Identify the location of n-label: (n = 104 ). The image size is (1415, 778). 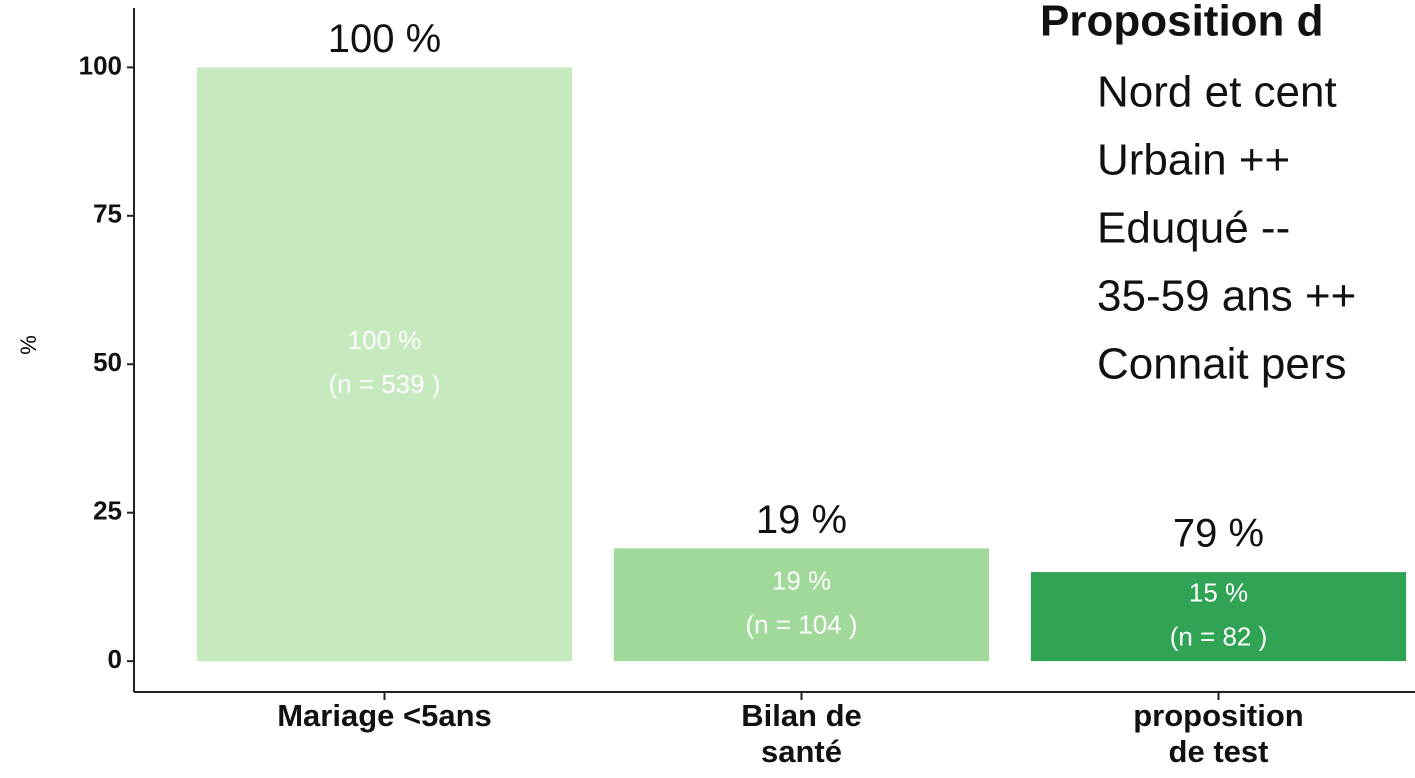
(801, 625).